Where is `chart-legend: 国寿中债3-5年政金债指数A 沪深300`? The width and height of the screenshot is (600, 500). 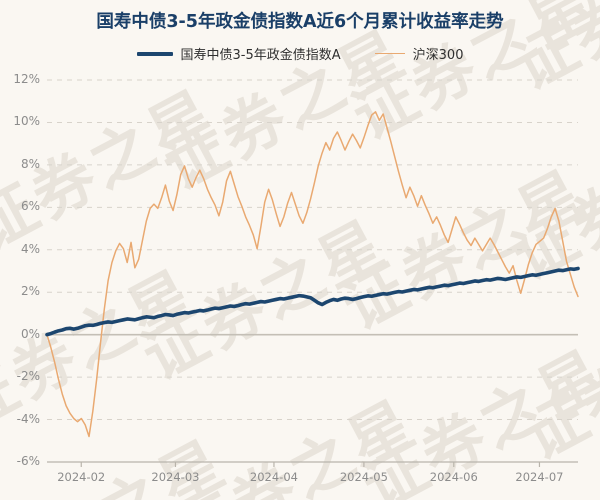
chart-legend: 国寿中债3-5年政金债指数A 沪深300 is located at coordinates (300, 53).